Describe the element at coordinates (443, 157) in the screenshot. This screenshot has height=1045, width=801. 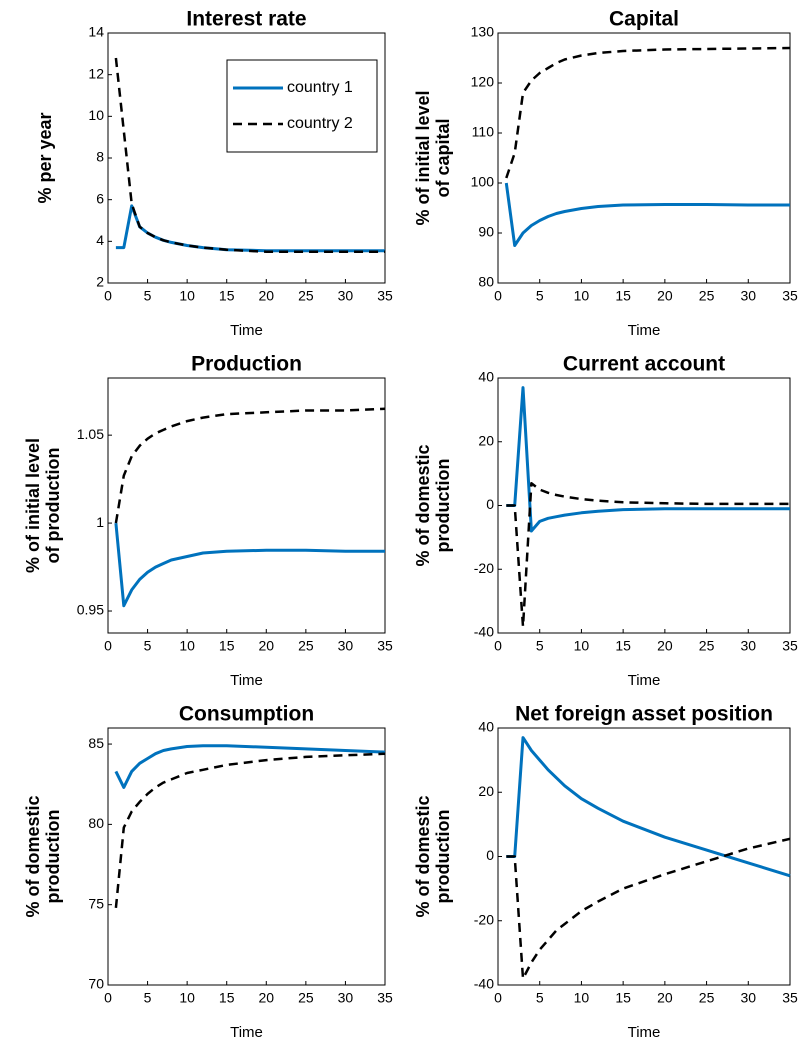
I see `y-axis-label: of capital` at that location.